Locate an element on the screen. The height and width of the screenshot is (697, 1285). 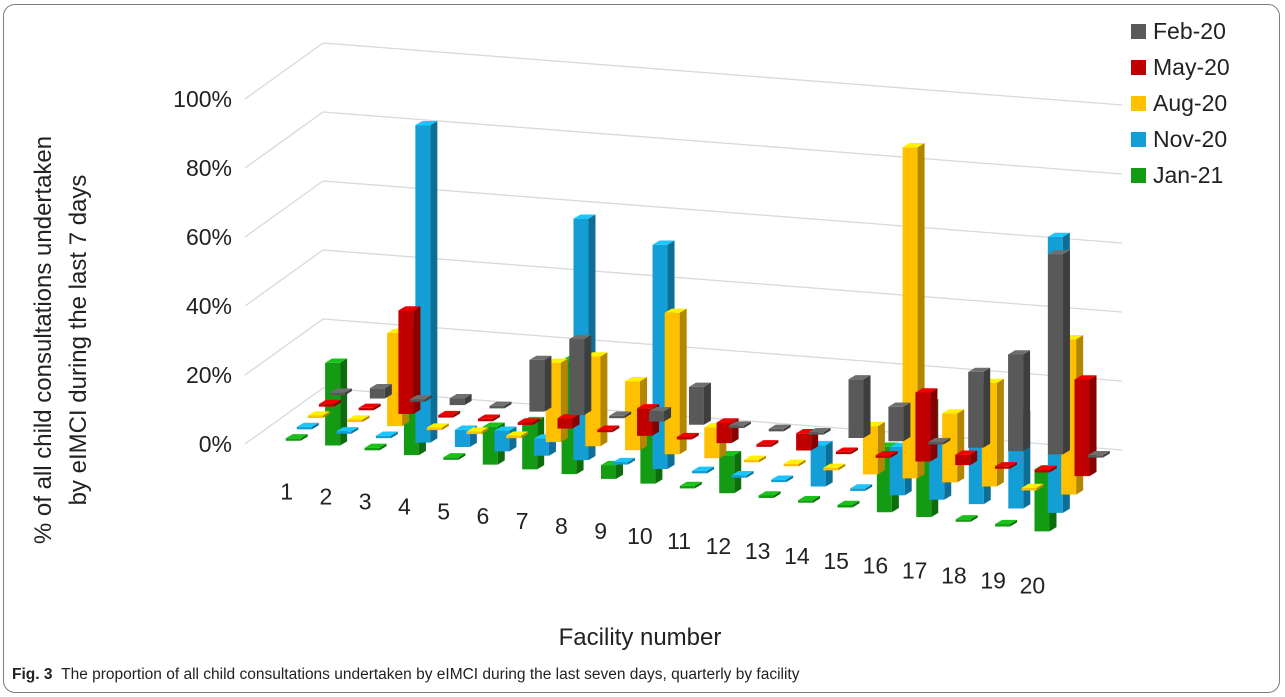
x-tick-label: 5 is located at coordinates (443, 511).